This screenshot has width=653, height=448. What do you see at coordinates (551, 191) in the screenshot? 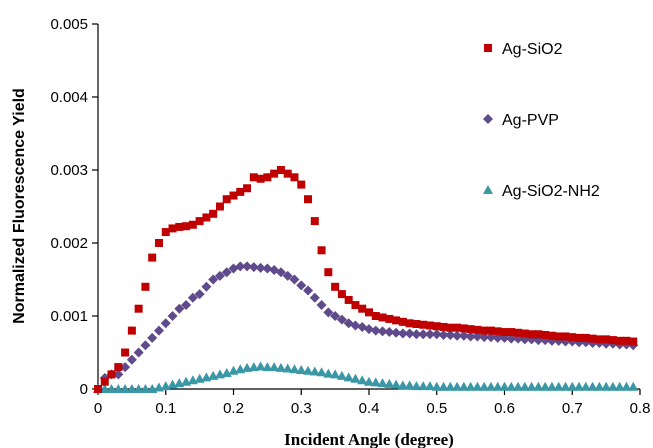
I see `legend-label: Ag-SiO2-NH2` at bounding box center [551, 191].